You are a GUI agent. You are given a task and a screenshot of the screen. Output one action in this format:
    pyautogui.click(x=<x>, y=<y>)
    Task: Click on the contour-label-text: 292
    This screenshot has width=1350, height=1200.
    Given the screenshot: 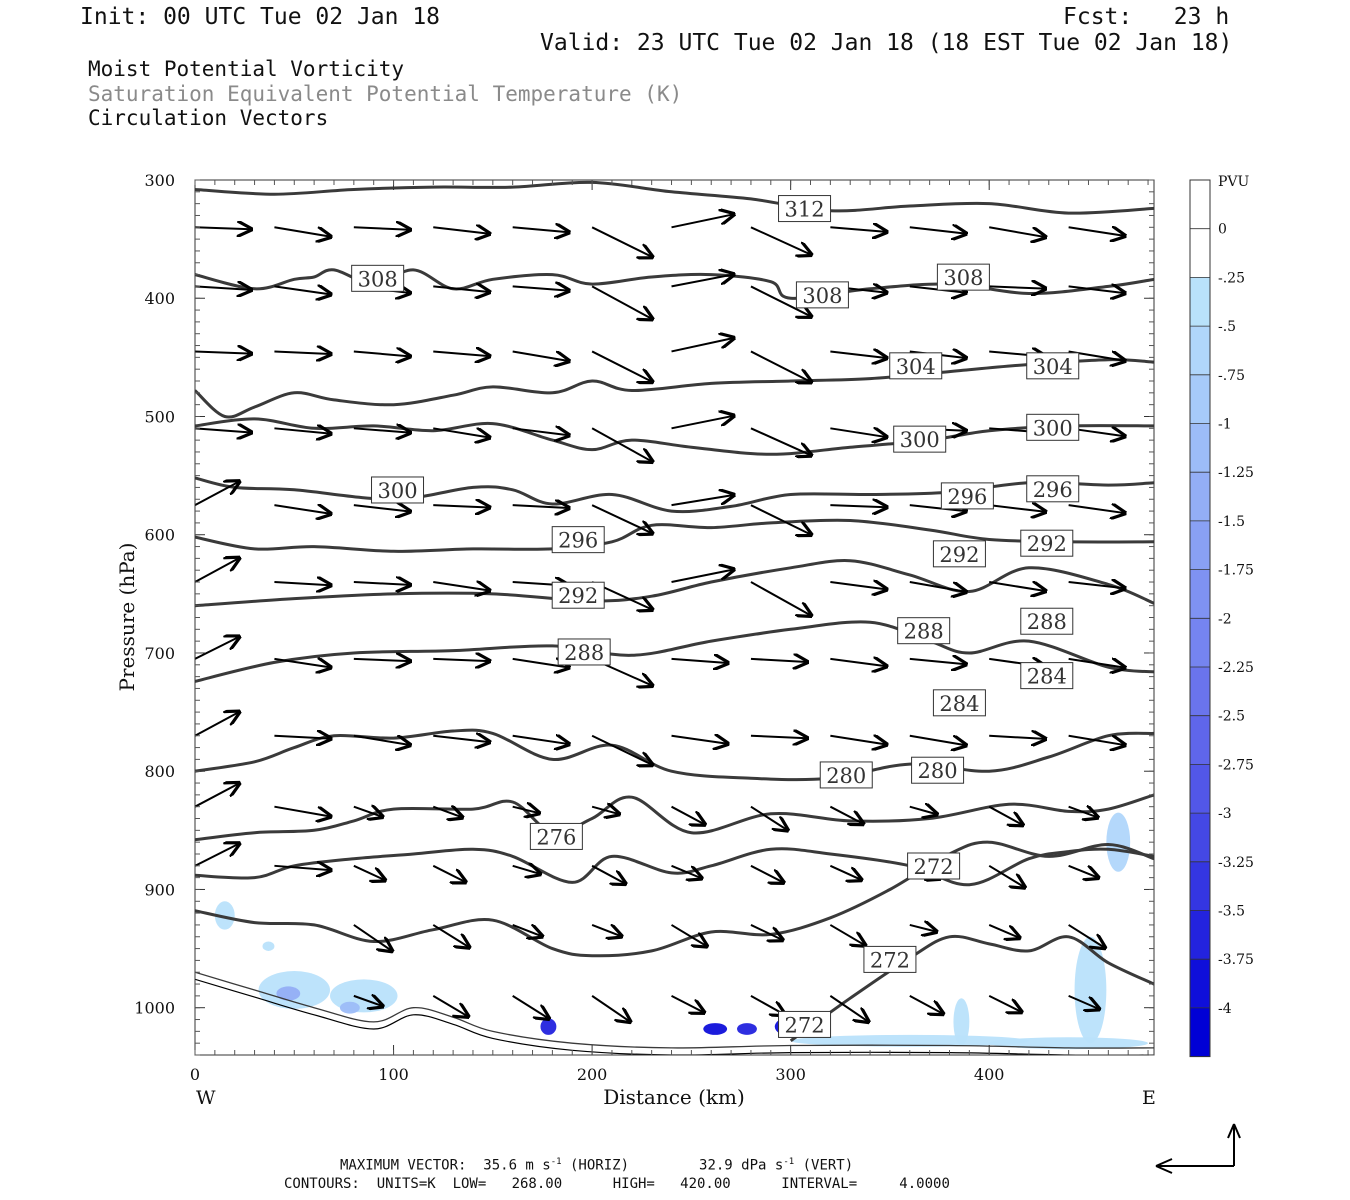 What is the action you would take?
    pyautogui.click(x=1047, y=544)
    